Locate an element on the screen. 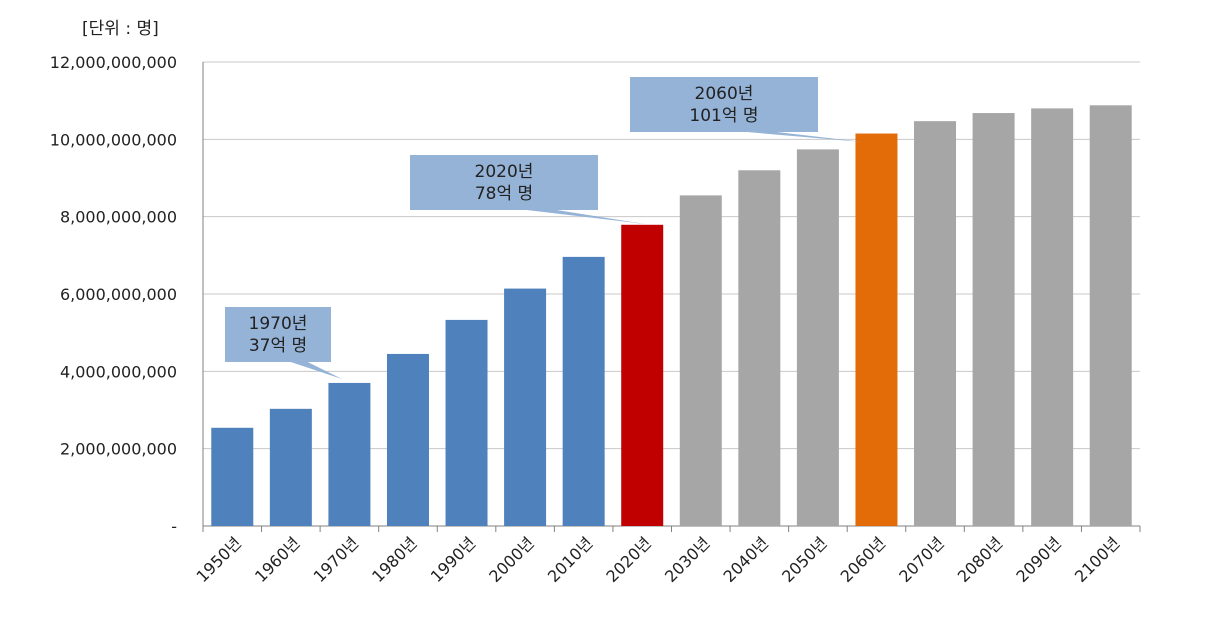 This screenshot has height=629, width=1205. x-tick-label: 2080년 is located at coordinates (980, 559).